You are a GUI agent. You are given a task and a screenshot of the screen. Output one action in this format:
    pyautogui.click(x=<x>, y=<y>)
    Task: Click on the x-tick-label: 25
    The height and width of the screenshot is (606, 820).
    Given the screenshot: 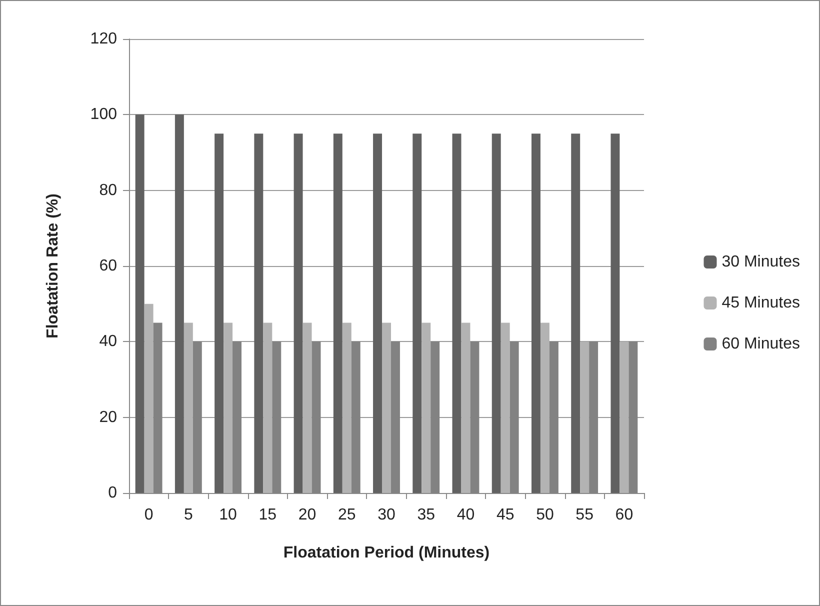 What is the action you would take?
    pyautogui.click(x=347, y=515)
    